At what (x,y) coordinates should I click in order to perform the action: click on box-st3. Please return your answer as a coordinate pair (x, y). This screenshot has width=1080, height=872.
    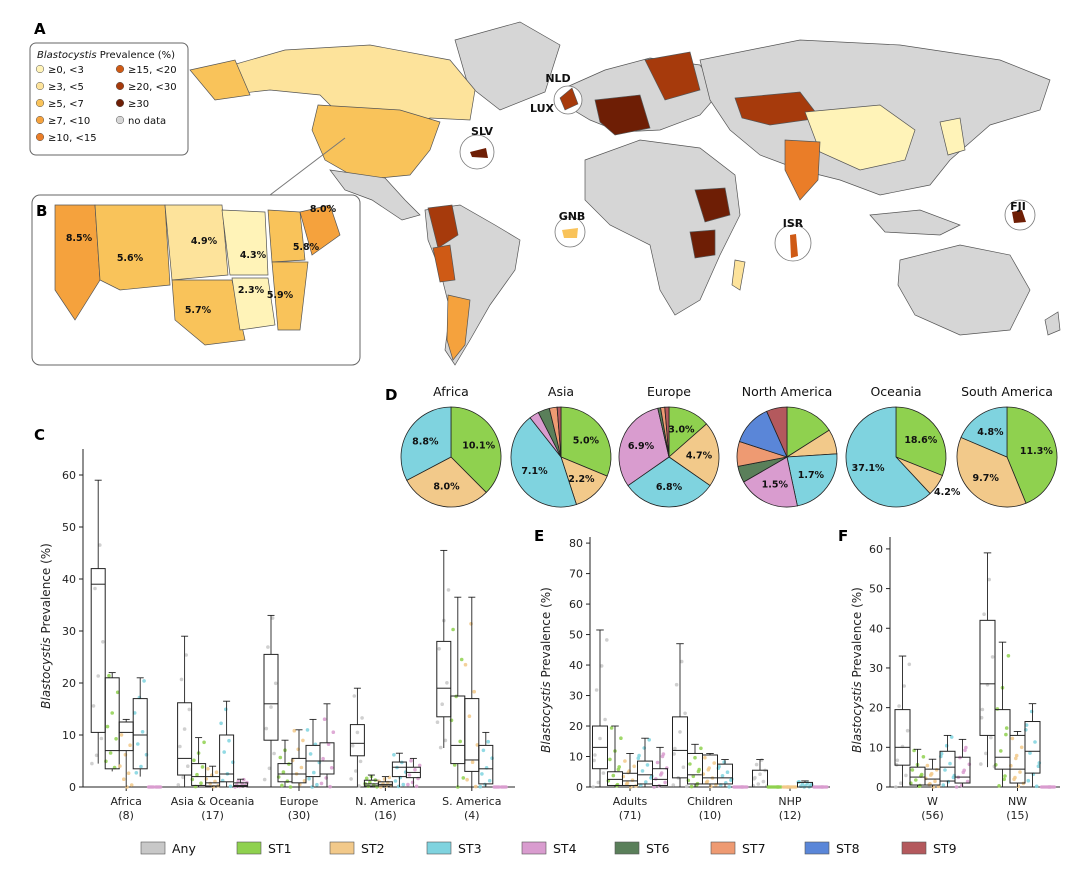
    Looking at the image, I should click on (140, 734).